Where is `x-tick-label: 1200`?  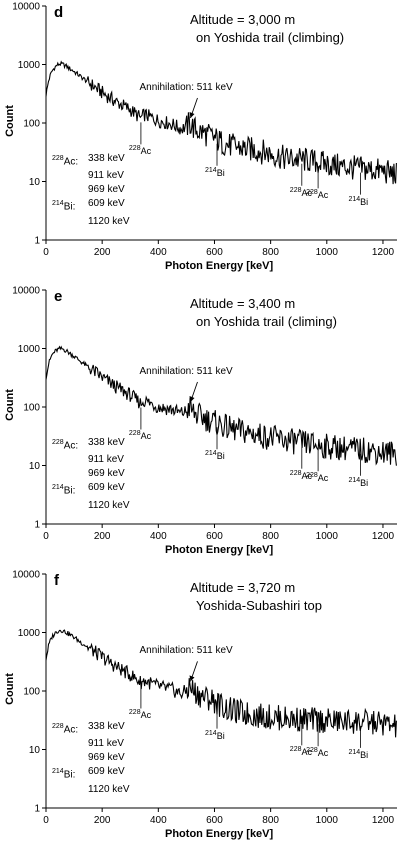 x-tick-label: 1200 is located at coordinates (383, 252).